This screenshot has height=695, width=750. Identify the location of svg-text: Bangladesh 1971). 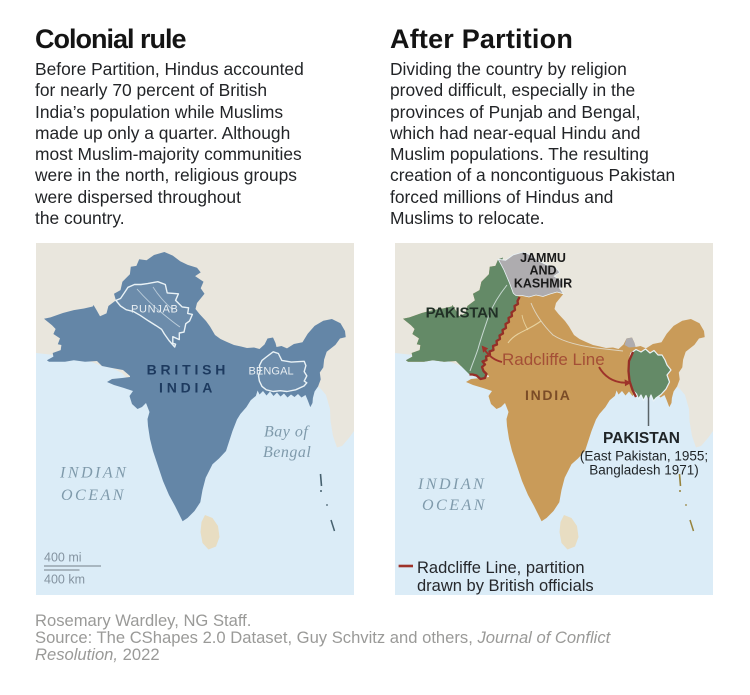
(644, 470).